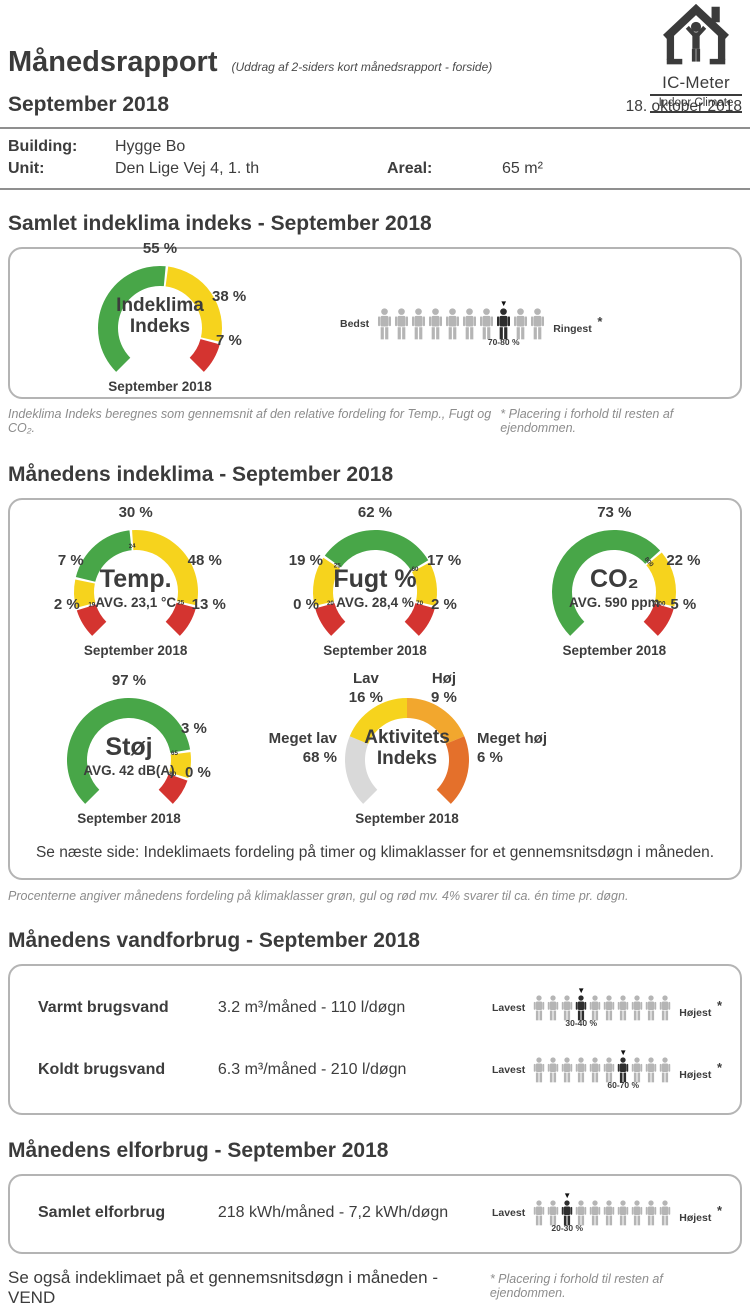 The image size is (750, 1308). What do you see at coordinates (129, 747) in the screenshot?
I see `gauge-title: Støj` at bounding box center [129, 747].